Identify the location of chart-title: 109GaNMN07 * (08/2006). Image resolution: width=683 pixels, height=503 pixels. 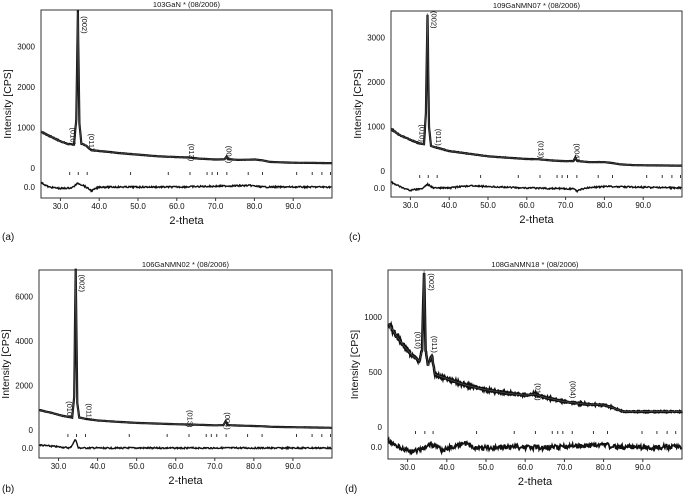
(537, 5).